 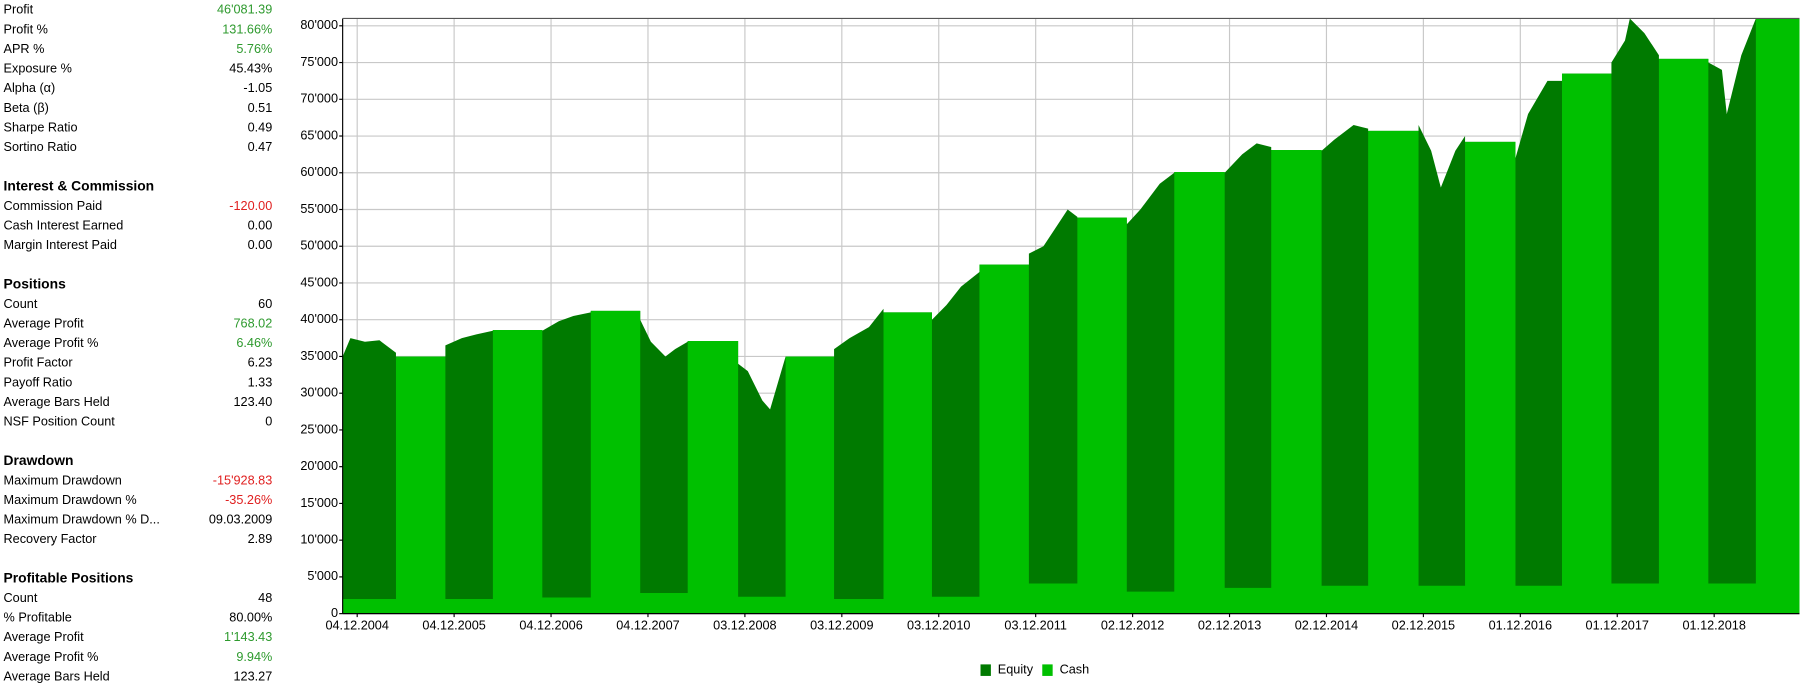 What do you see at coordinates (260, 127) in the screenshot?
I see `metric-value: 0.49` at bounding box center [260, 127].